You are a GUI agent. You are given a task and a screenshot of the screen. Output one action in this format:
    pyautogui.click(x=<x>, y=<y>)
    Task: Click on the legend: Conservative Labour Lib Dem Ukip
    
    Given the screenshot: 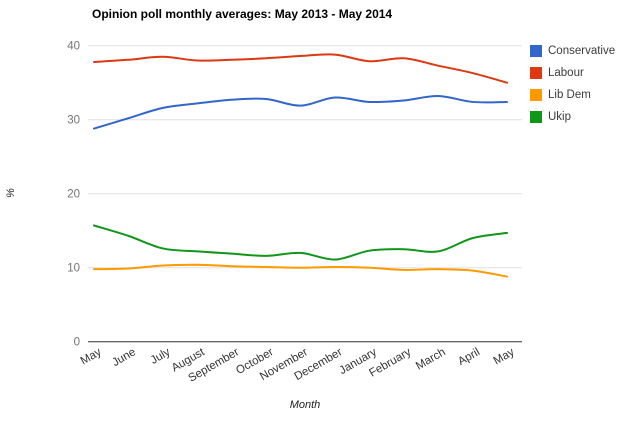 What is the action you would take?
    pyautogui.click(x=572, y=84)
    